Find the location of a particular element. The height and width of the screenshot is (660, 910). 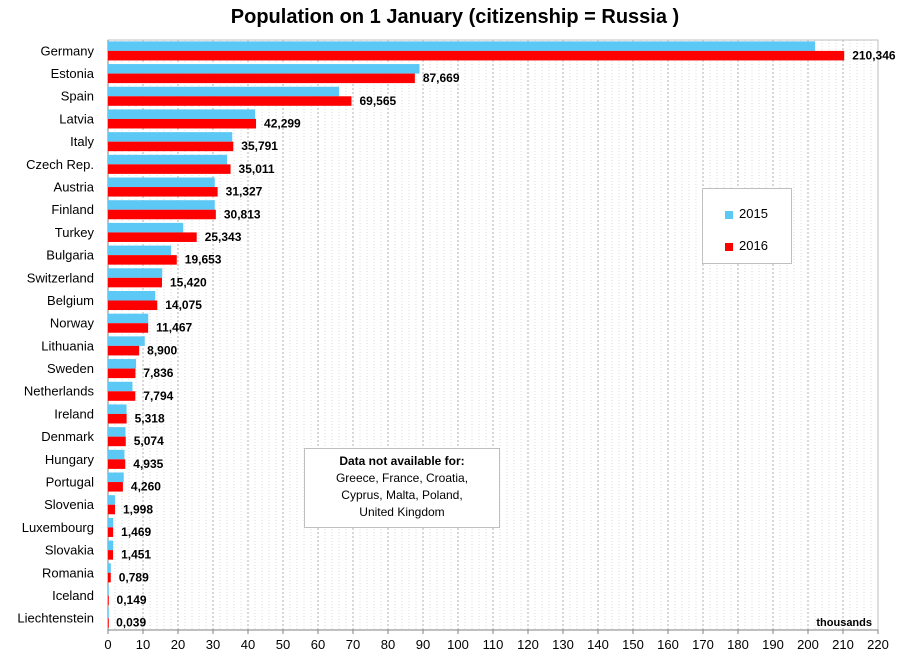

legend-item-2016: 2016 is located at coordinates (746, 245).